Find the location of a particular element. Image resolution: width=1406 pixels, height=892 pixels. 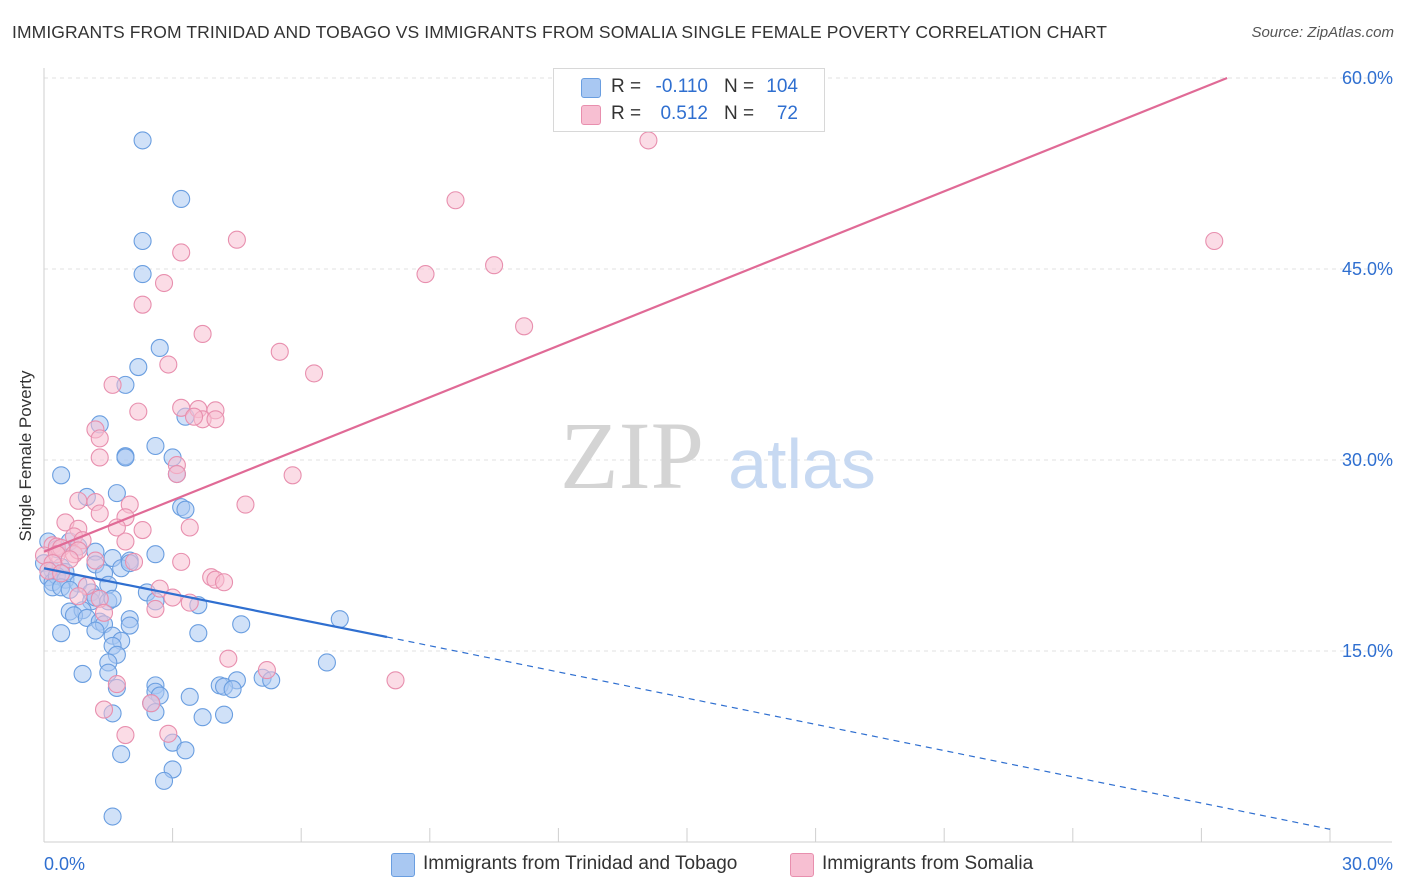

correlation-legend: R = -0.110 N = 104 R = 0.512 N = 72 is located at coordinates (689, 100).